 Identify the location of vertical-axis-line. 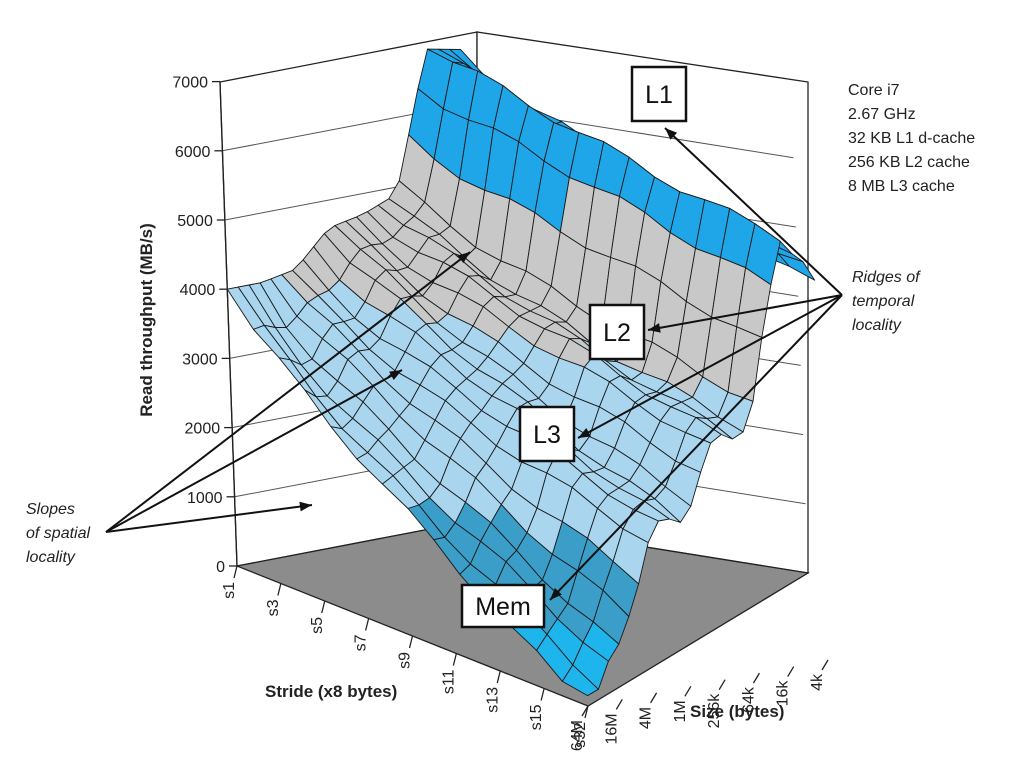
(228, 324).